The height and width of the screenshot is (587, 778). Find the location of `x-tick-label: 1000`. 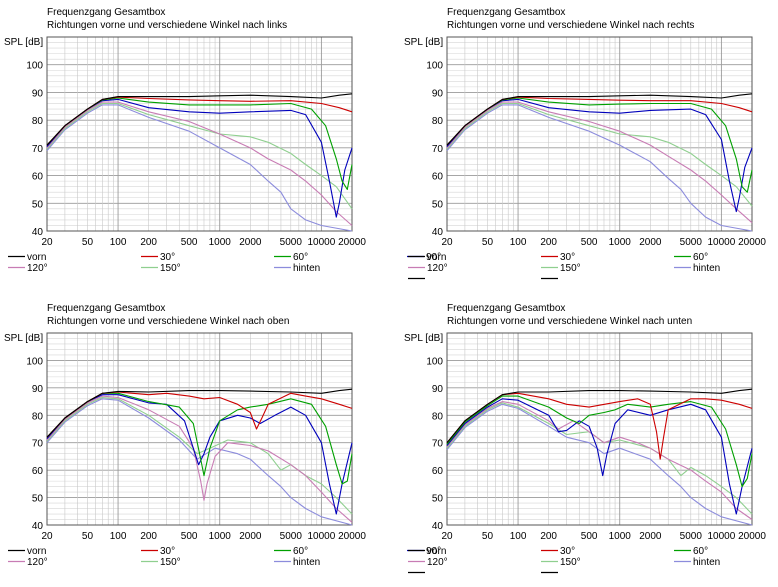

x-tick-label: 1000 is located at coordinates (220, 536).